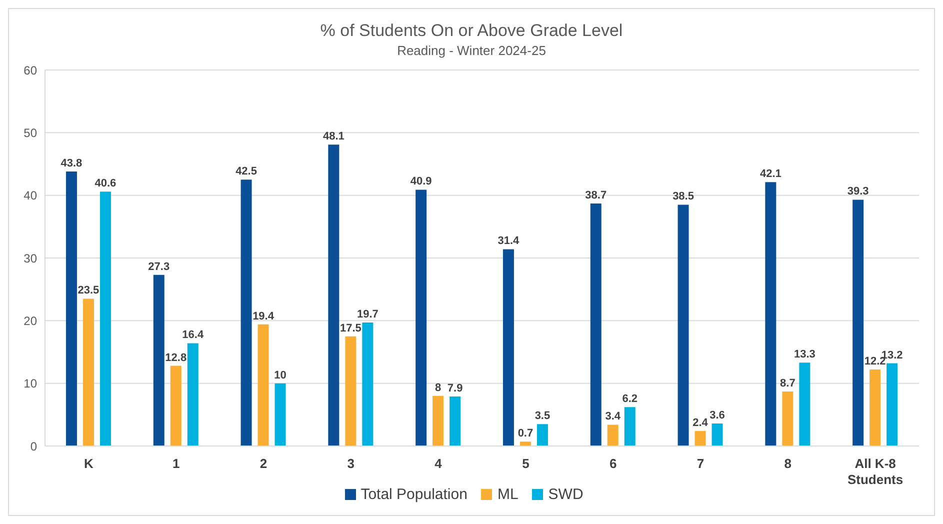 This screenshot has width=943, height=524. What do you see at coordinates (280, 375) in the screenshot?
I see `data-label: 10` at bounding box center [280, 375].